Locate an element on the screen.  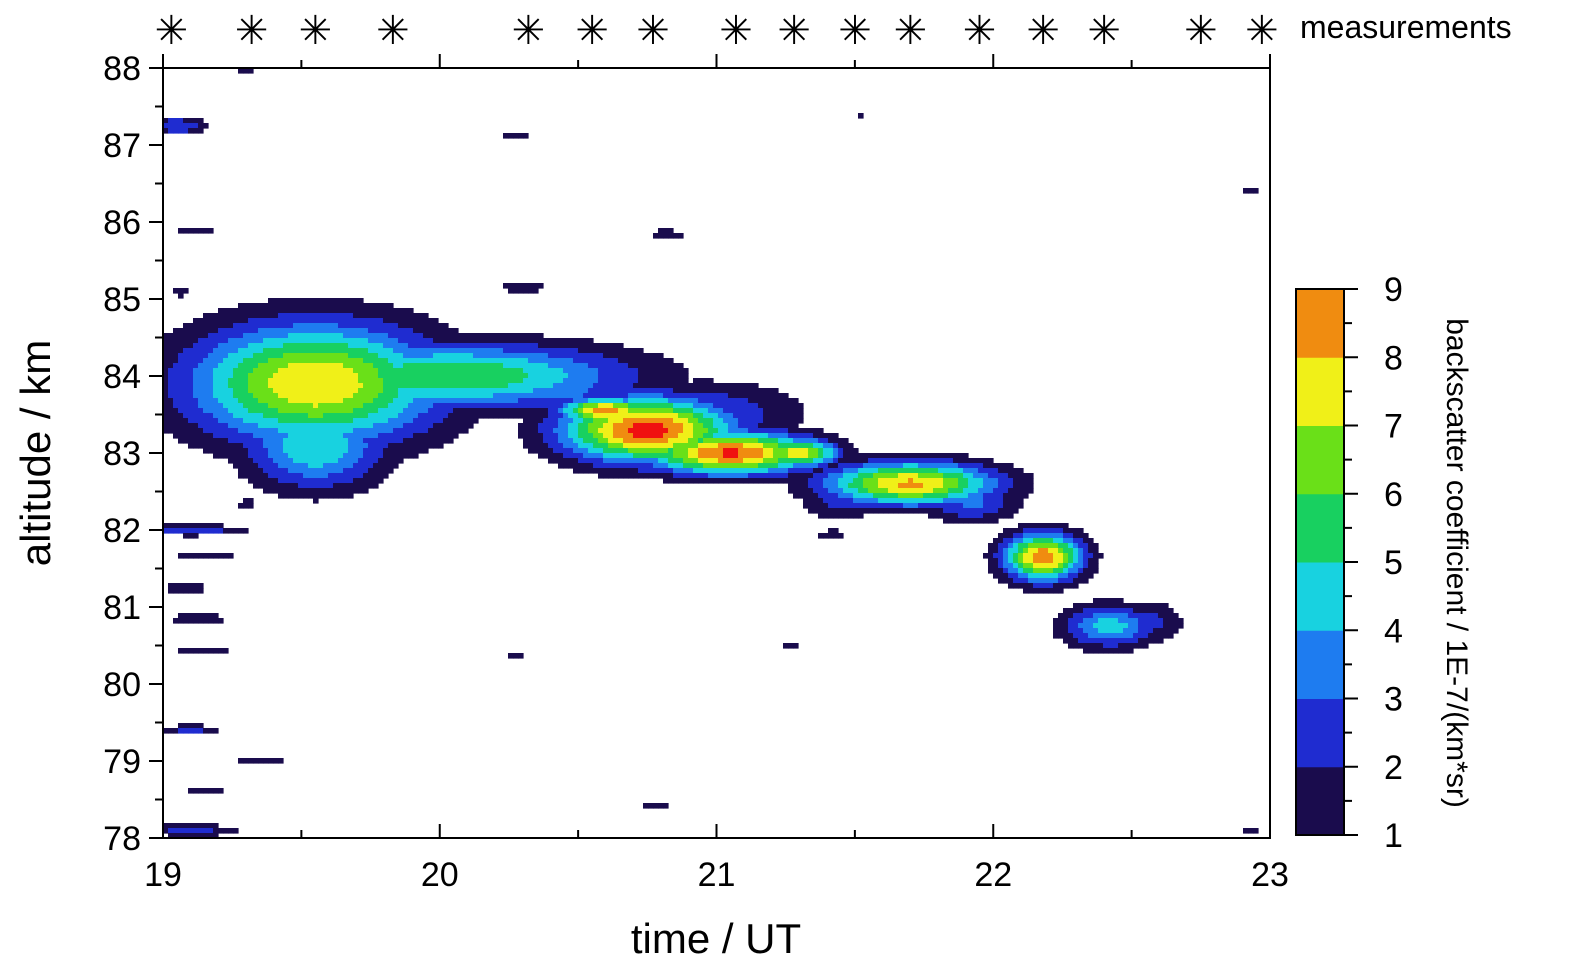
measurement-marker: ✳ is located at coordinates (1262, 31).